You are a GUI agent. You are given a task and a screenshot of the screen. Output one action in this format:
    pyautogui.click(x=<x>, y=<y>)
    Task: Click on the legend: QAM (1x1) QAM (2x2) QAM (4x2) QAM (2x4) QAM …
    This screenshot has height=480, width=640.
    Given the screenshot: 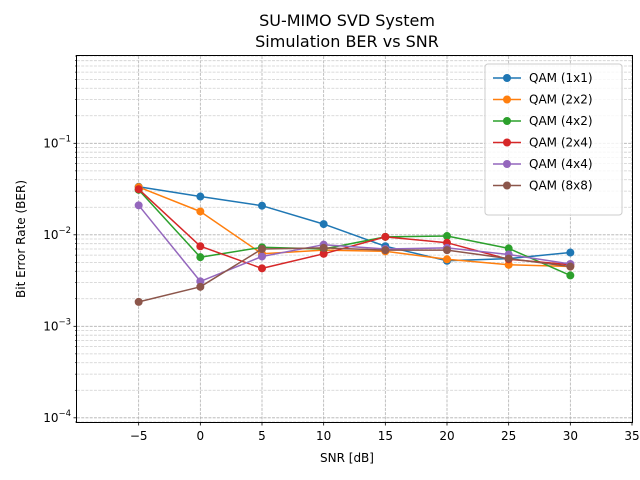 What is the action you would take?
    pyautogui.click(x=553, y=139)
    